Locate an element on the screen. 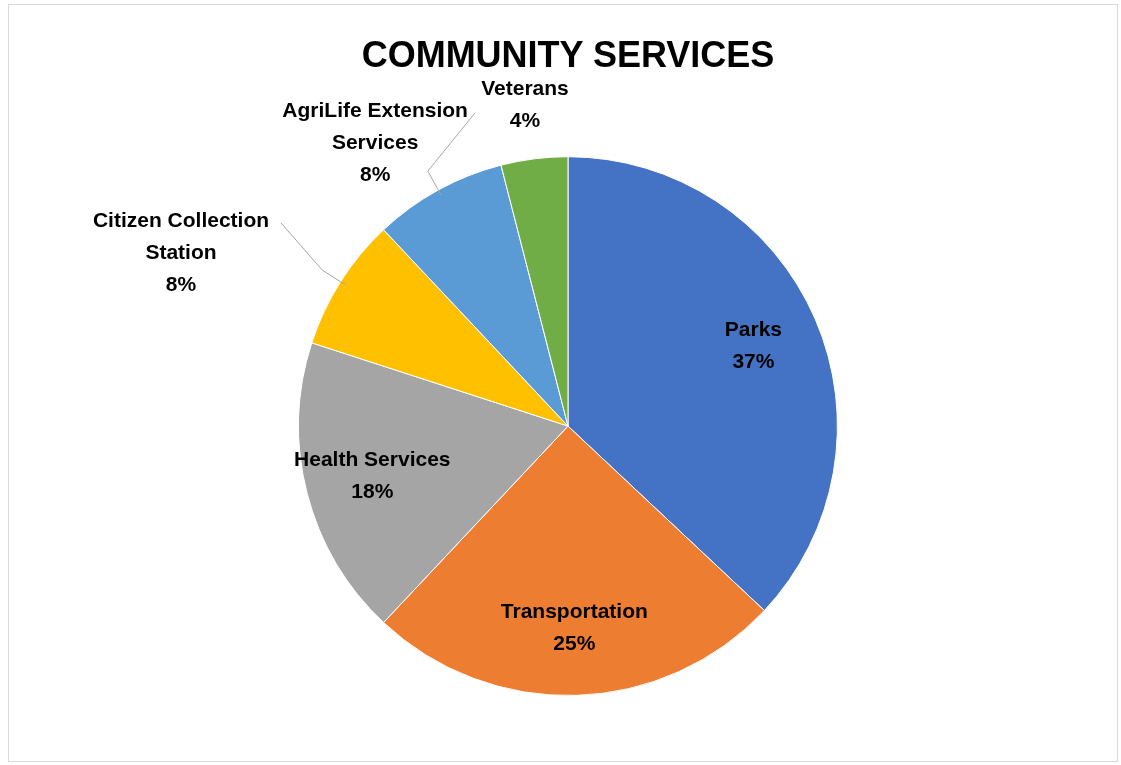 This screenshot has height=765, width=1121. slice-label: Citizen Collection Station is located at coordinates (181, 235).